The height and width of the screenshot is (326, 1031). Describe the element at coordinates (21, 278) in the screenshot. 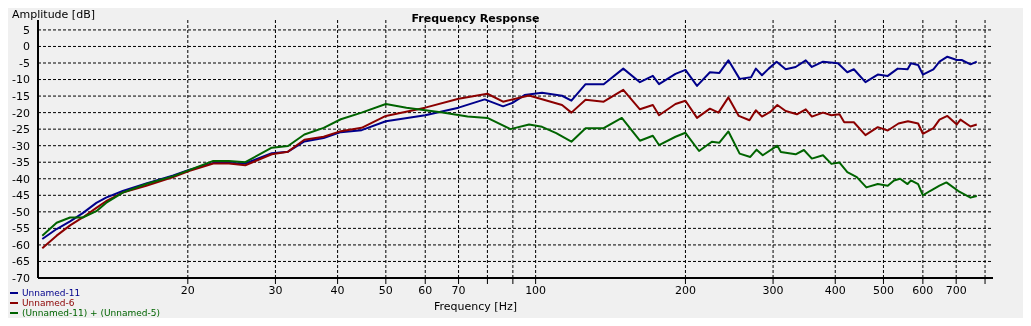

I see `y-tick-label: -70` at that location.